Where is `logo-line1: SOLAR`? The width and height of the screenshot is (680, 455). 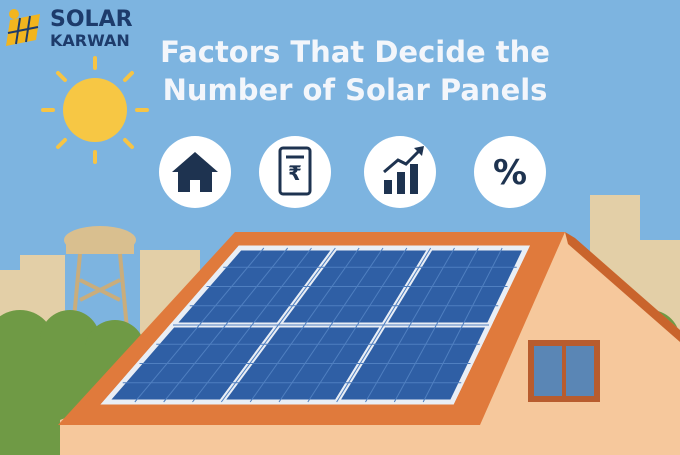
logo-line1: SOLAR is located at coordinates (91, 19).